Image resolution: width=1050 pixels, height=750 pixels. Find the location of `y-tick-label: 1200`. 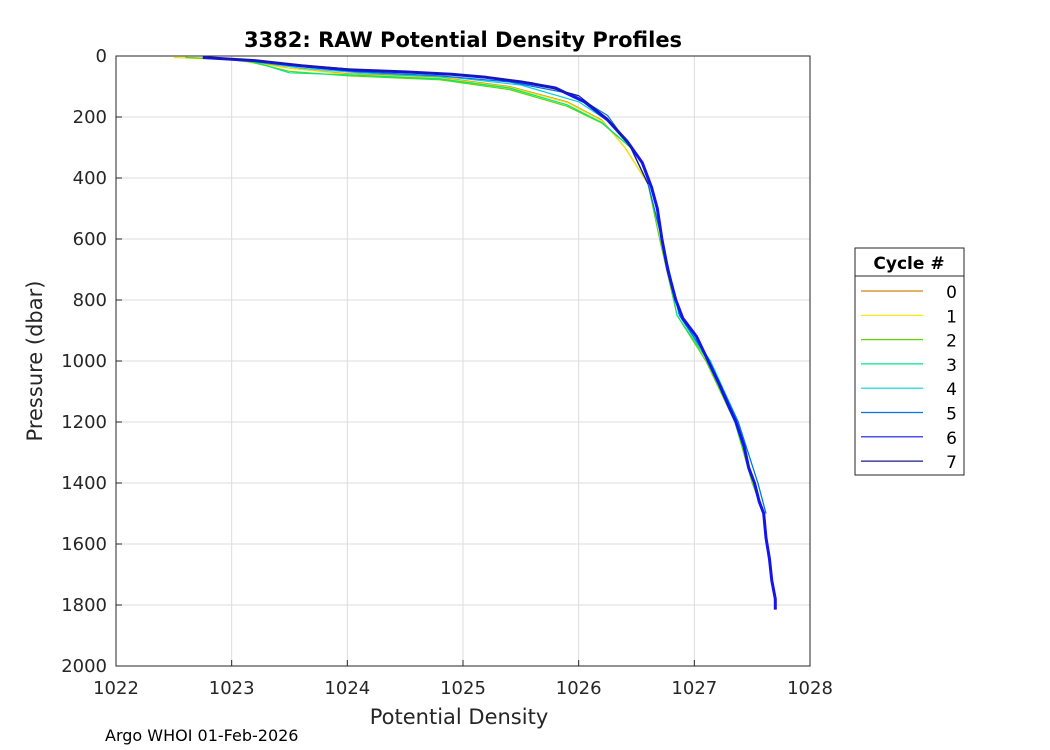

y-tick-label: 1200 is located at coordinates (84, 422).